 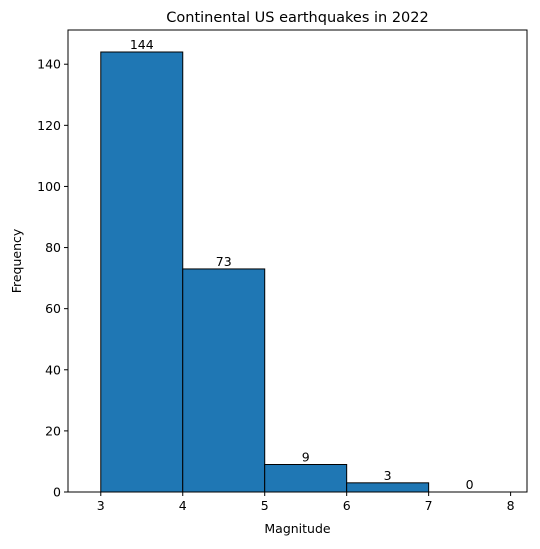 I want to click on x-axis-label: Magnitude, so click(x=297, y=528).